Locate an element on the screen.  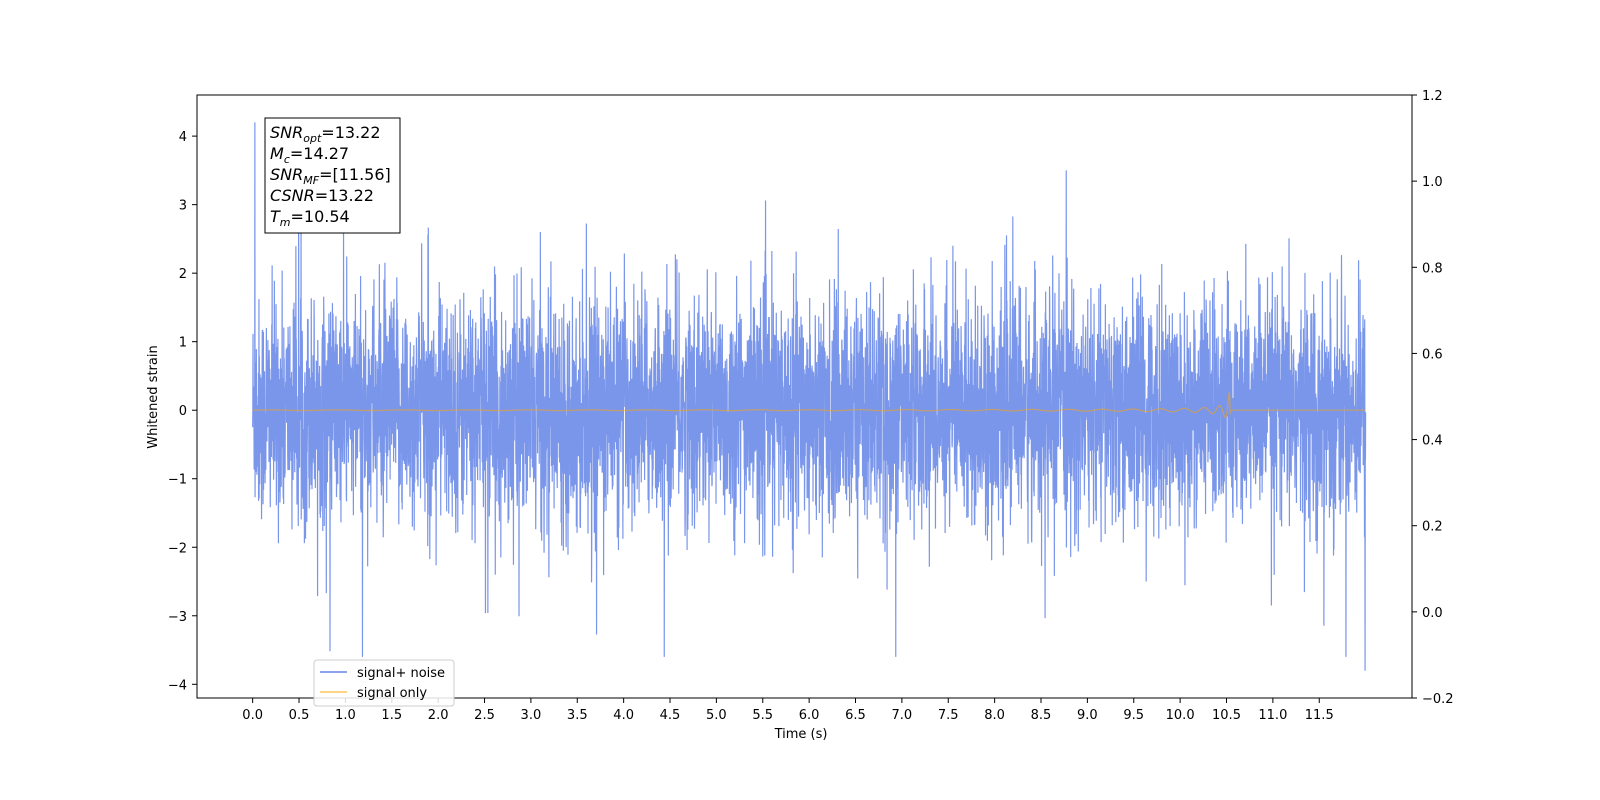
x-tick-label: 8.0 is located at coordinates (994, 715).